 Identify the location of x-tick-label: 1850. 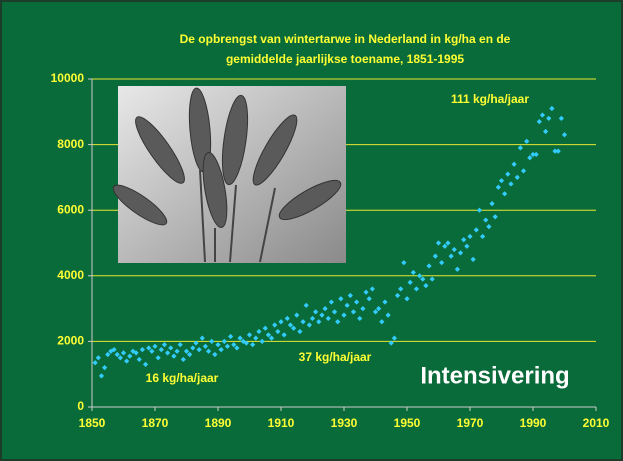
(92, 423).